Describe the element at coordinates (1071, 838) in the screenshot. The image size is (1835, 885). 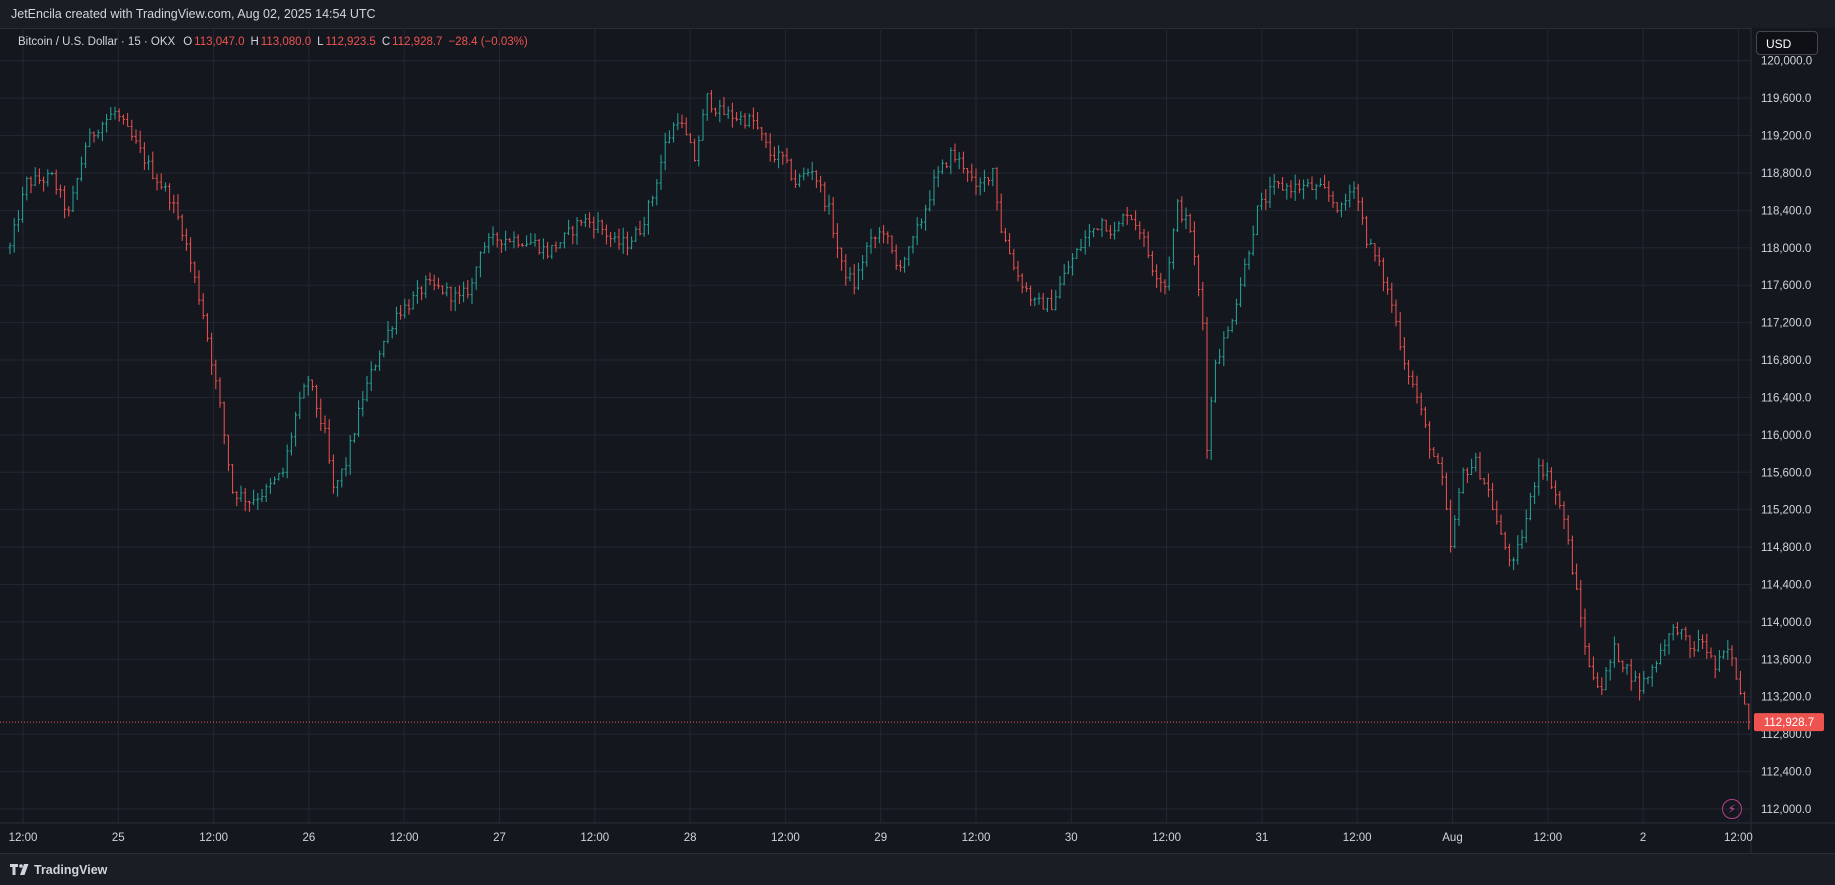
I see `x-tick-label: 30` at that location.